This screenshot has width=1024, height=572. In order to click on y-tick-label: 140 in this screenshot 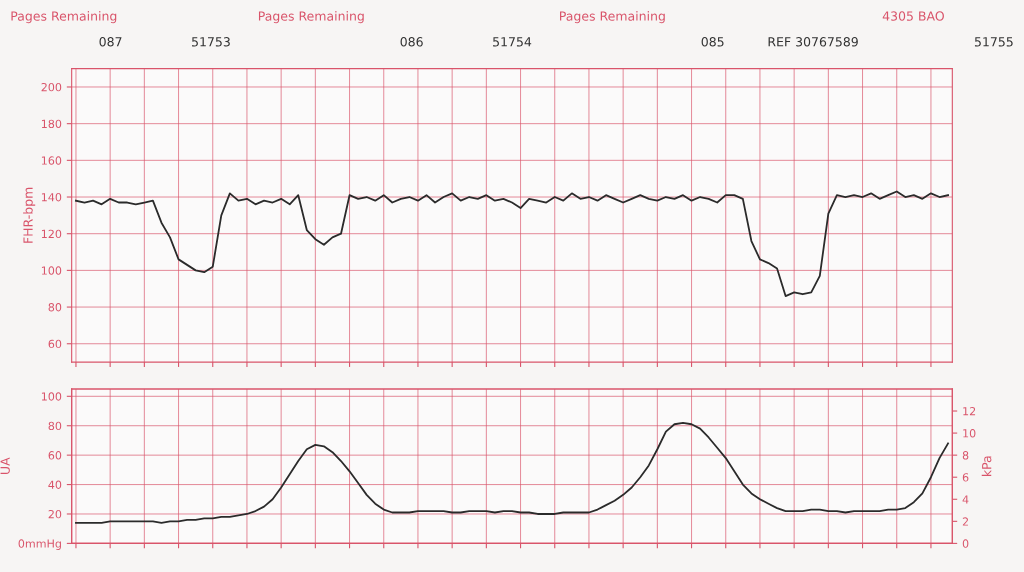, I will do `click(51, 197)`.